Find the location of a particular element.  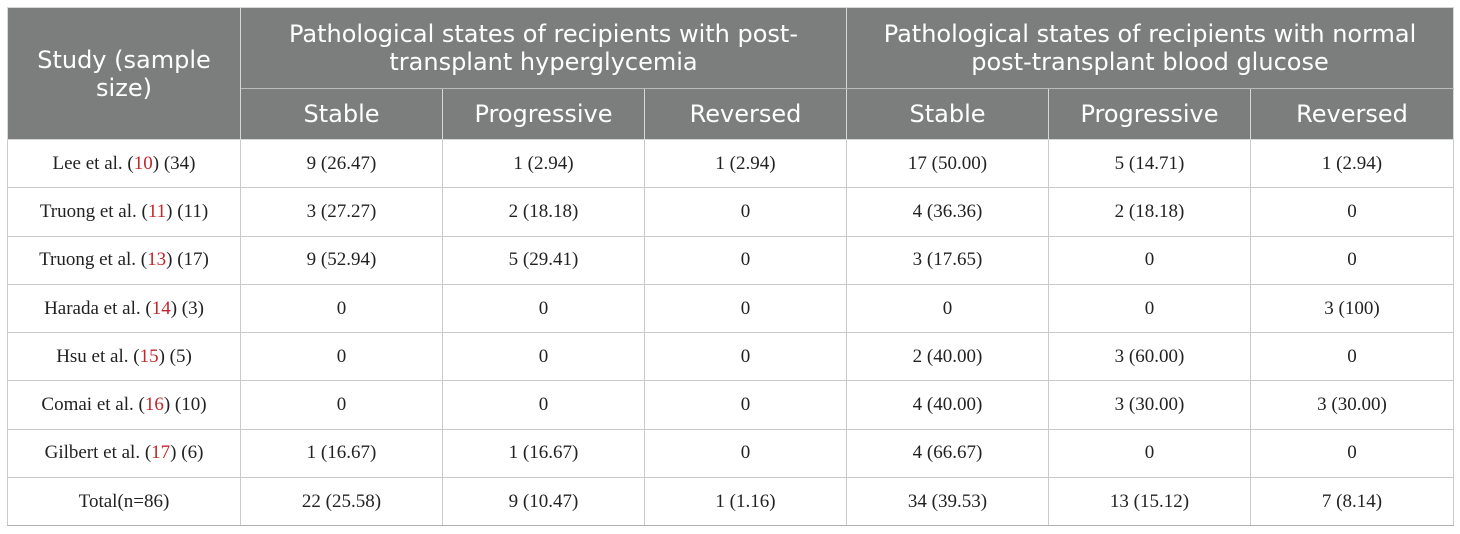

study-cell: Truong et al. (13) (17) is located at coordinates (124, 260).